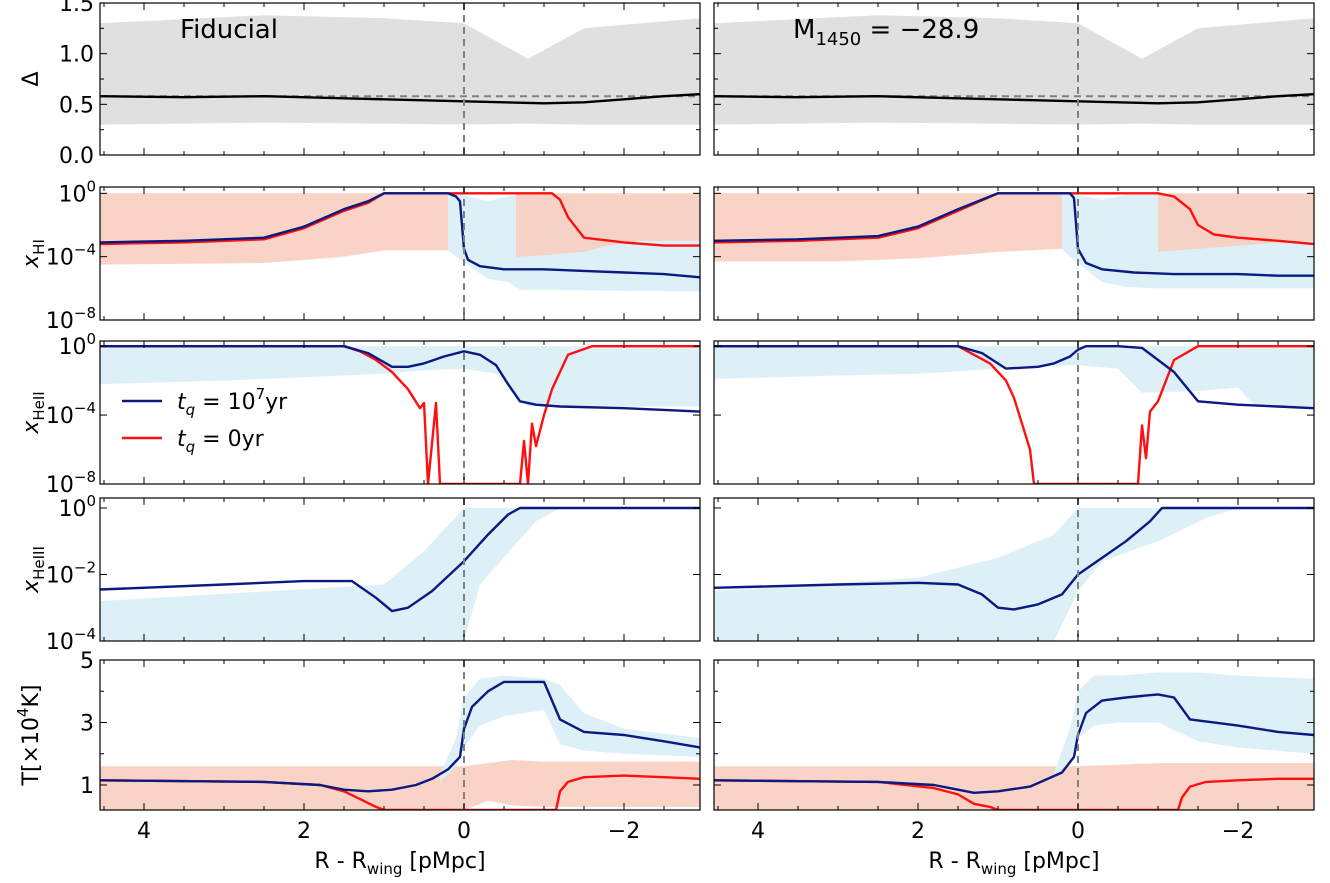 This screenshot has height=883, width=1330. What do you see at coordinates (205, 420) in the screenshot?
I see `legend: tq = 107yr tq = 0yr` at bounding box center [205, 420].